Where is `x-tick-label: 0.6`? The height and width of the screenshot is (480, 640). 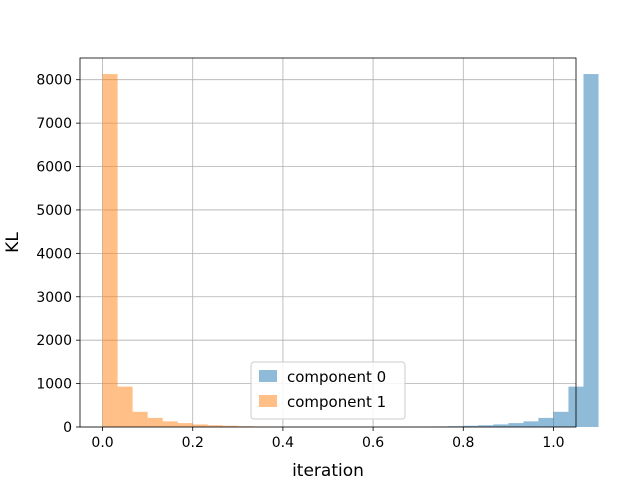 x-tick-label: 0.6 is located at coordinates (373, 443).